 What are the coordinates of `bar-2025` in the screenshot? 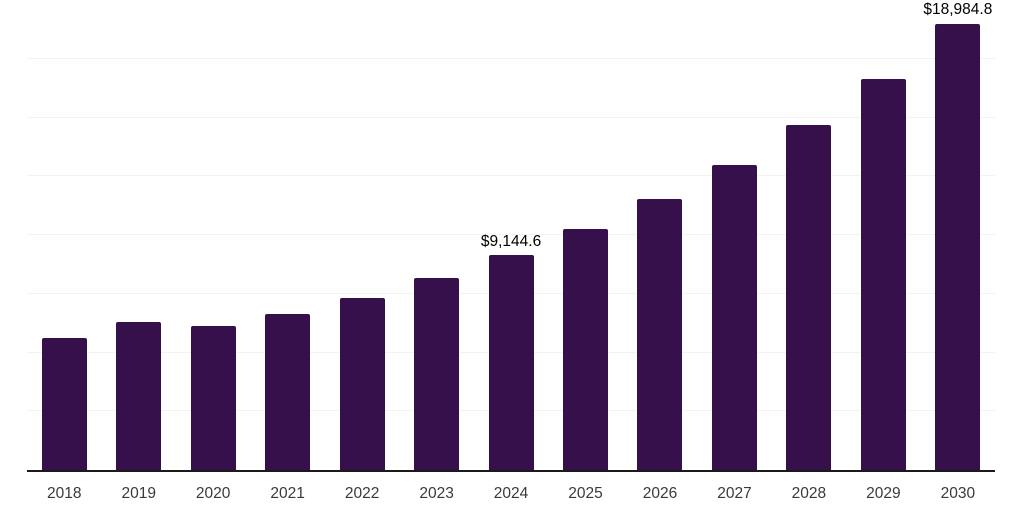 It's located at (586, 349).